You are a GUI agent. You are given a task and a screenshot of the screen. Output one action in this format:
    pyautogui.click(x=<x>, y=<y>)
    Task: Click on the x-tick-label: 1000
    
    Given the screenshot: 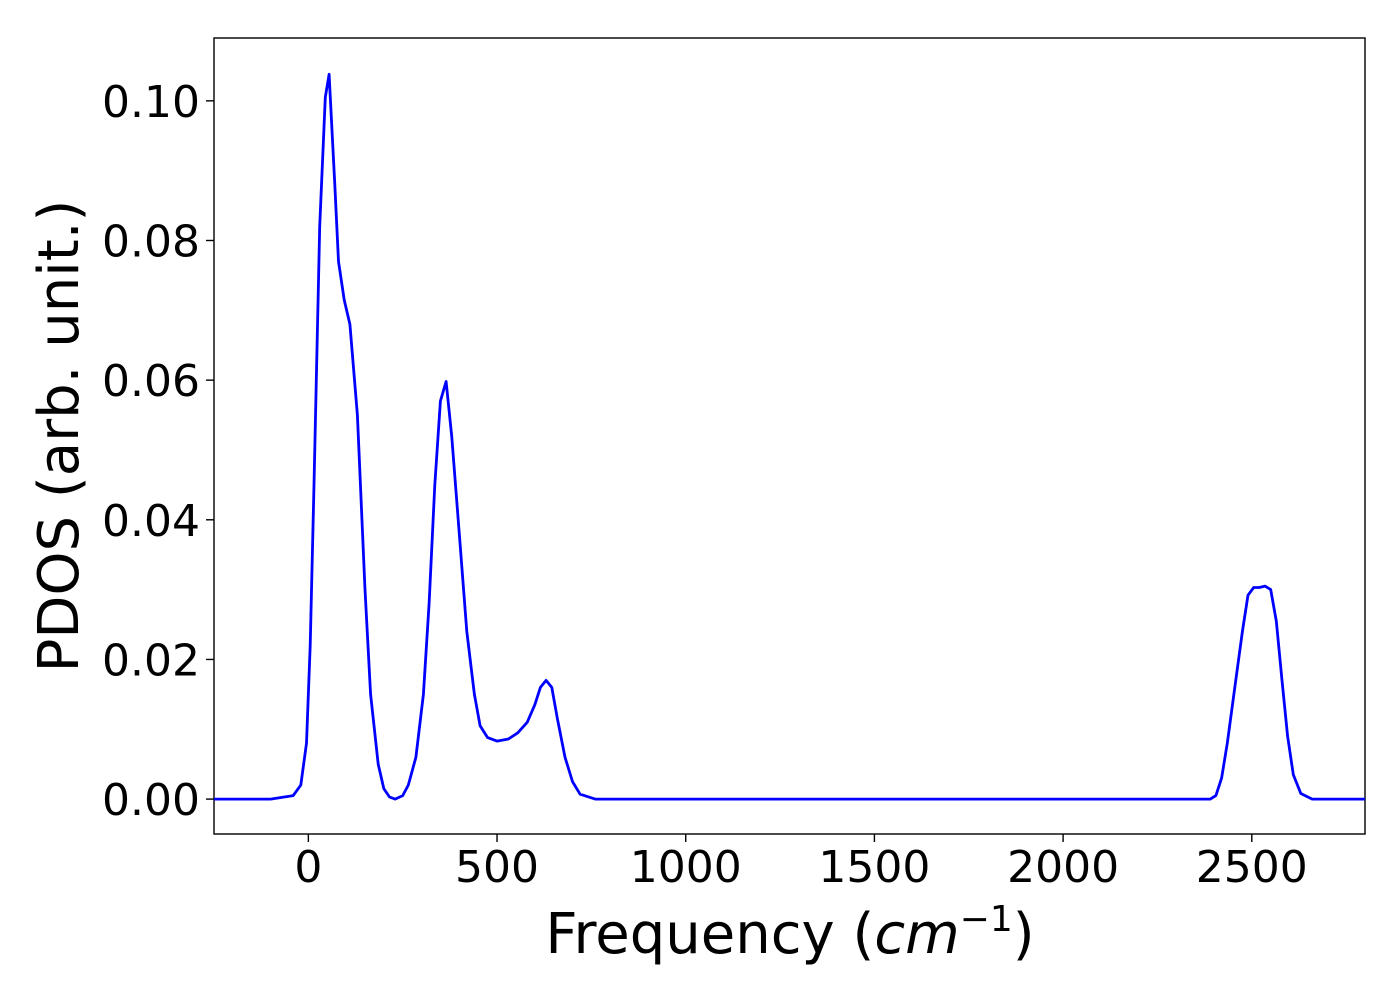 What is the action you would take?
    pyautogui.click(x=686, y=867)
    